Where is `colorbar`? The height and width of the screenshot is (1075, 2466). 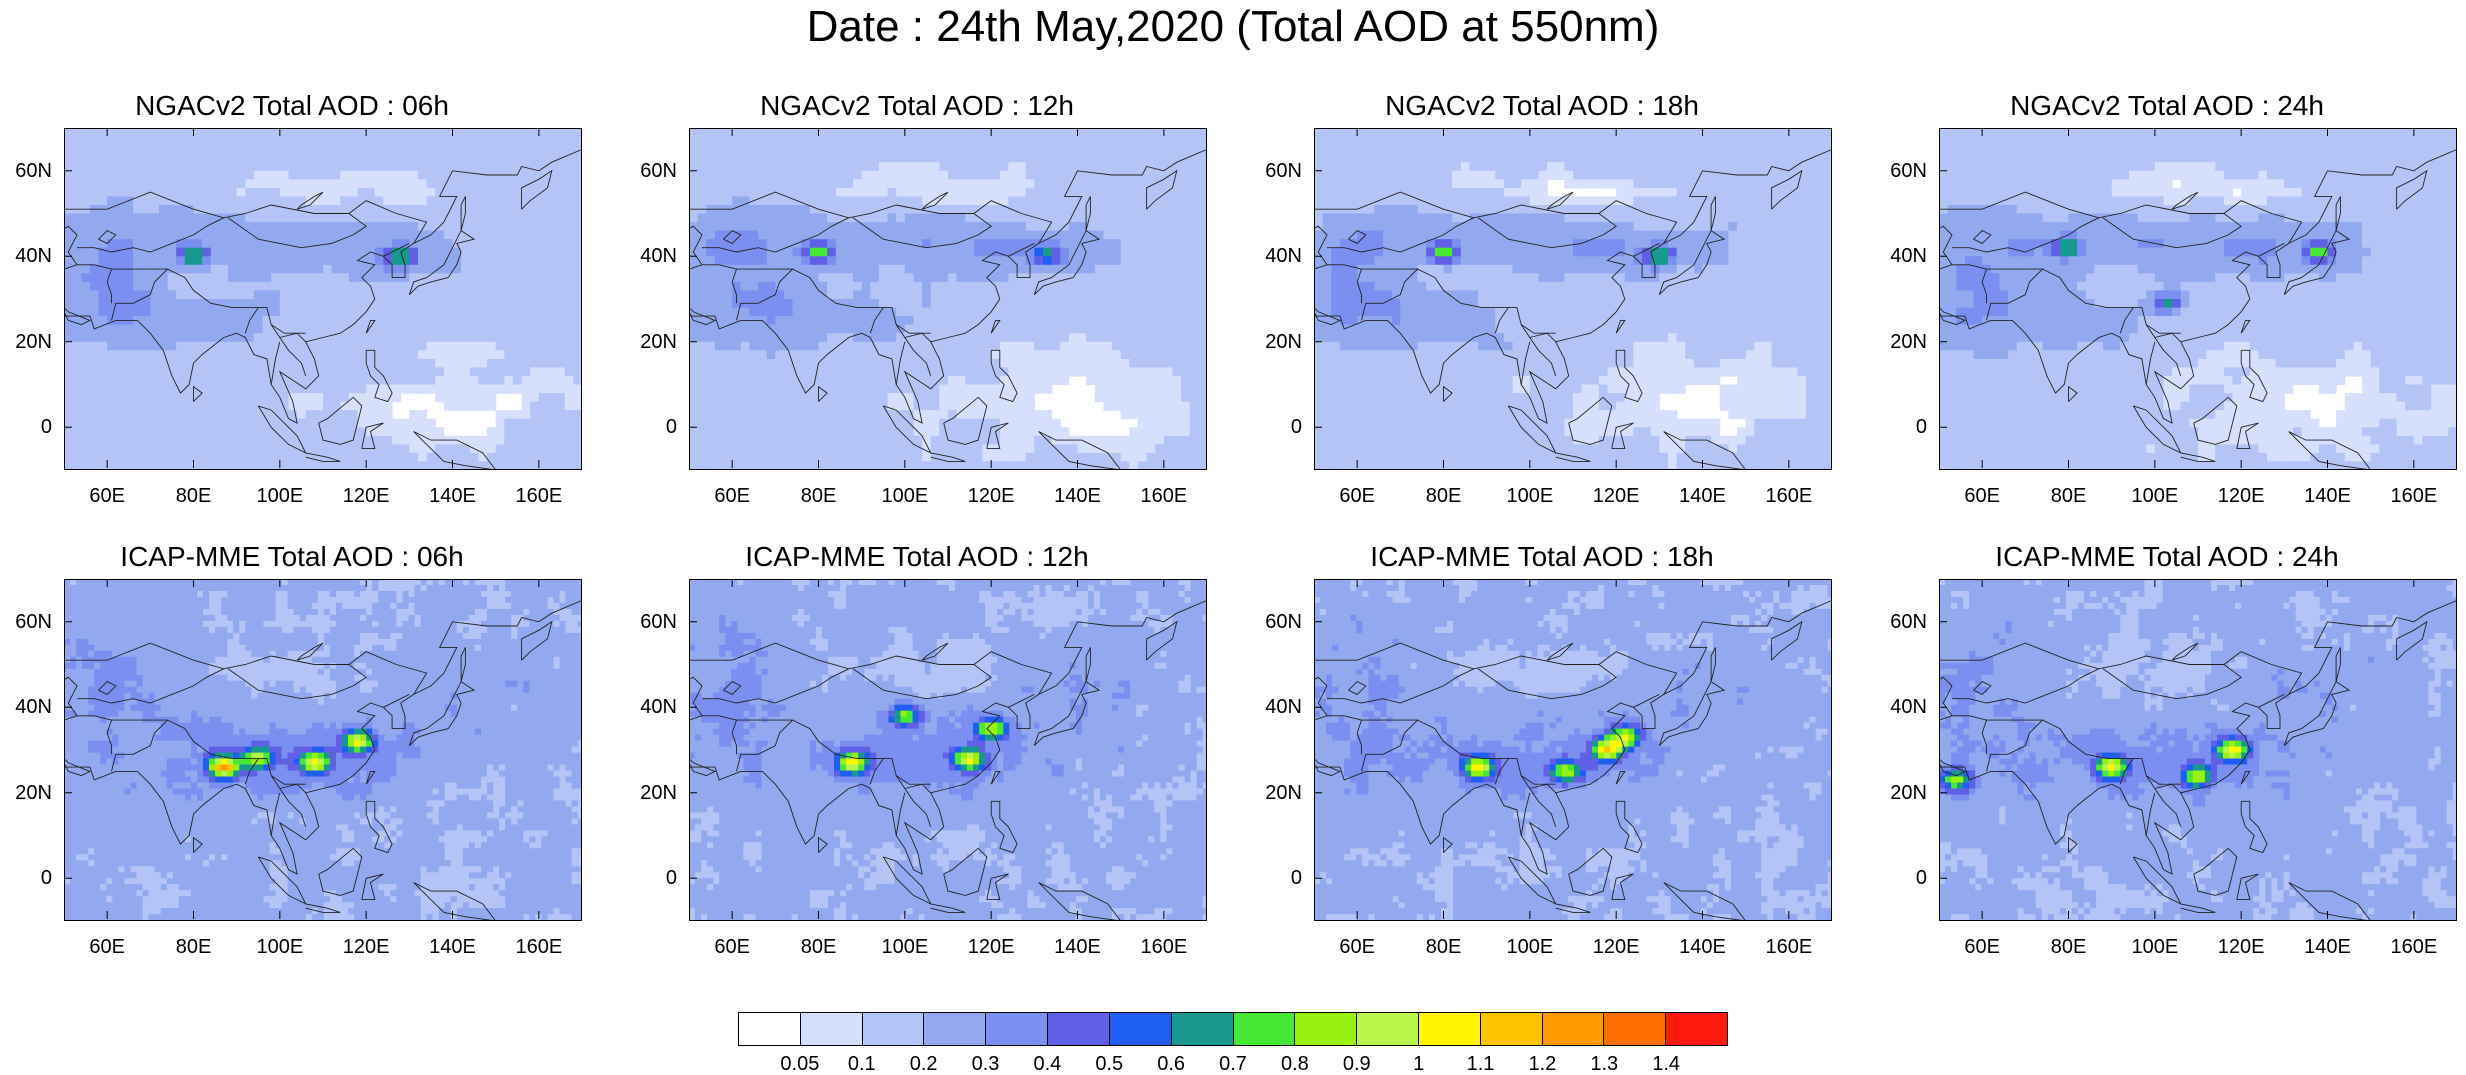 colorbar is located at coordinates (1233, 1029).